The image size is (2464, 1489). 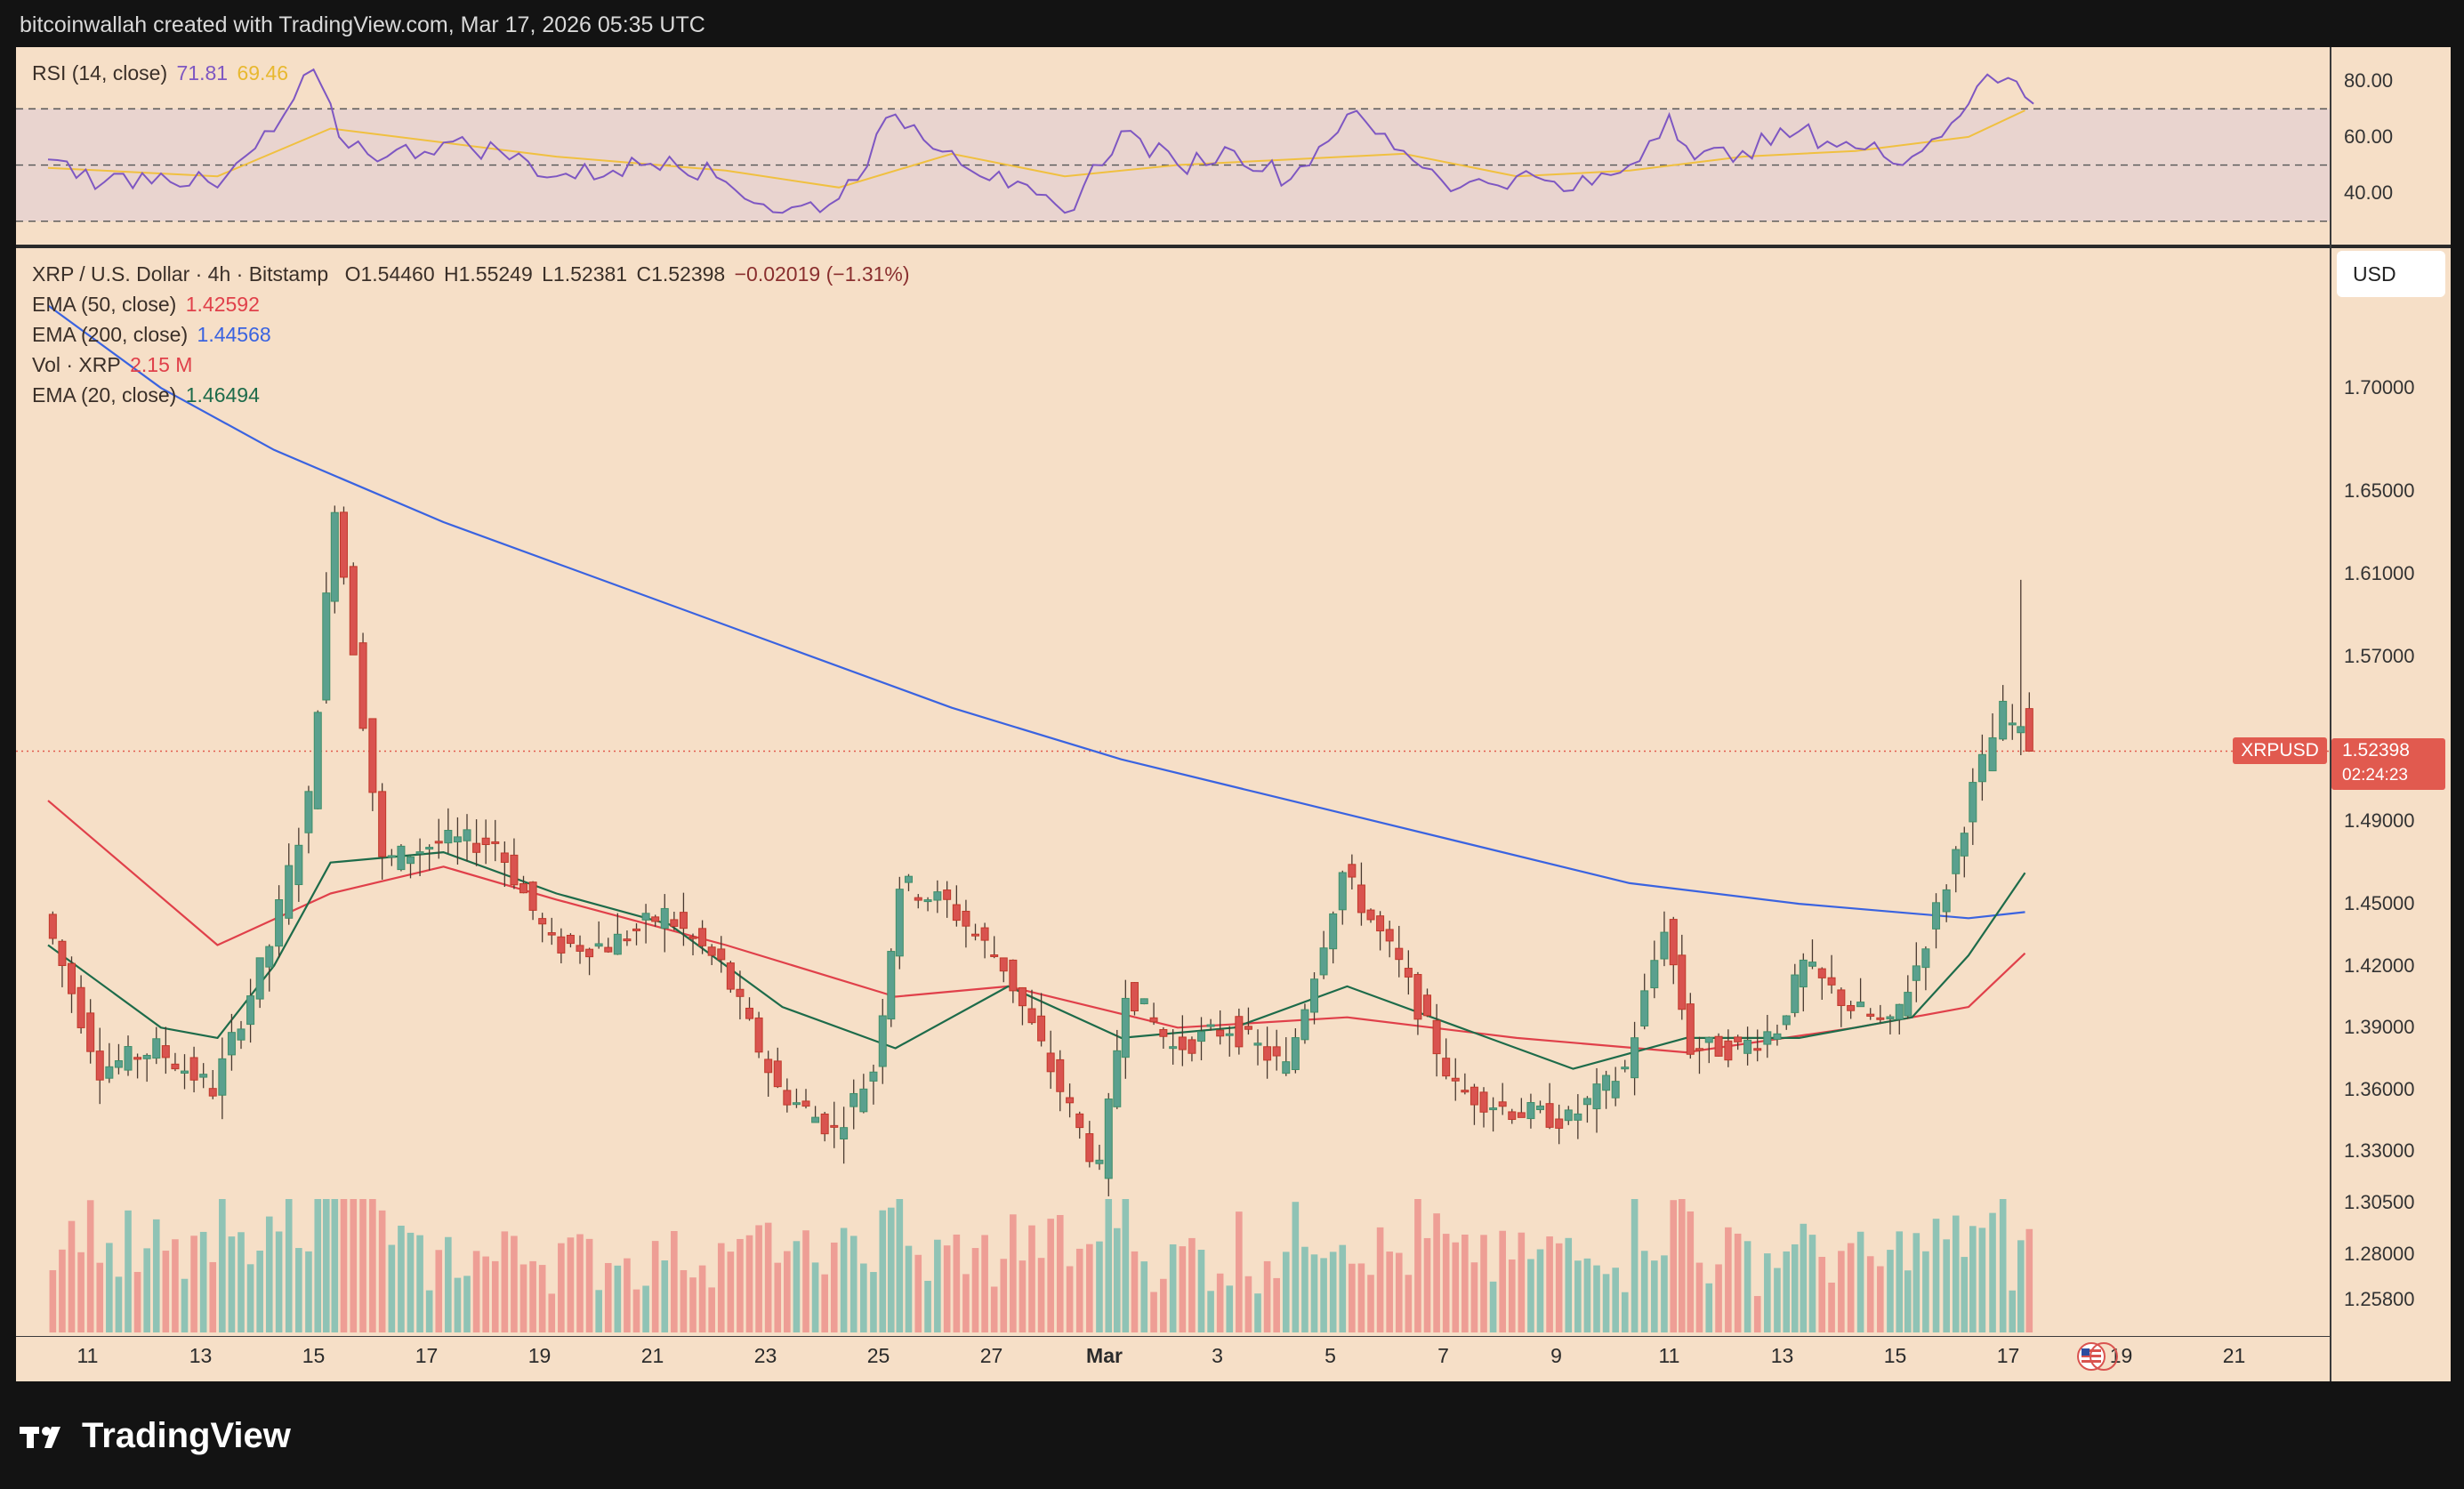 I want to click on symbol-label: XRP / U.S. Dollar · 4h · Bitstamp, so click(x=181, y=274).